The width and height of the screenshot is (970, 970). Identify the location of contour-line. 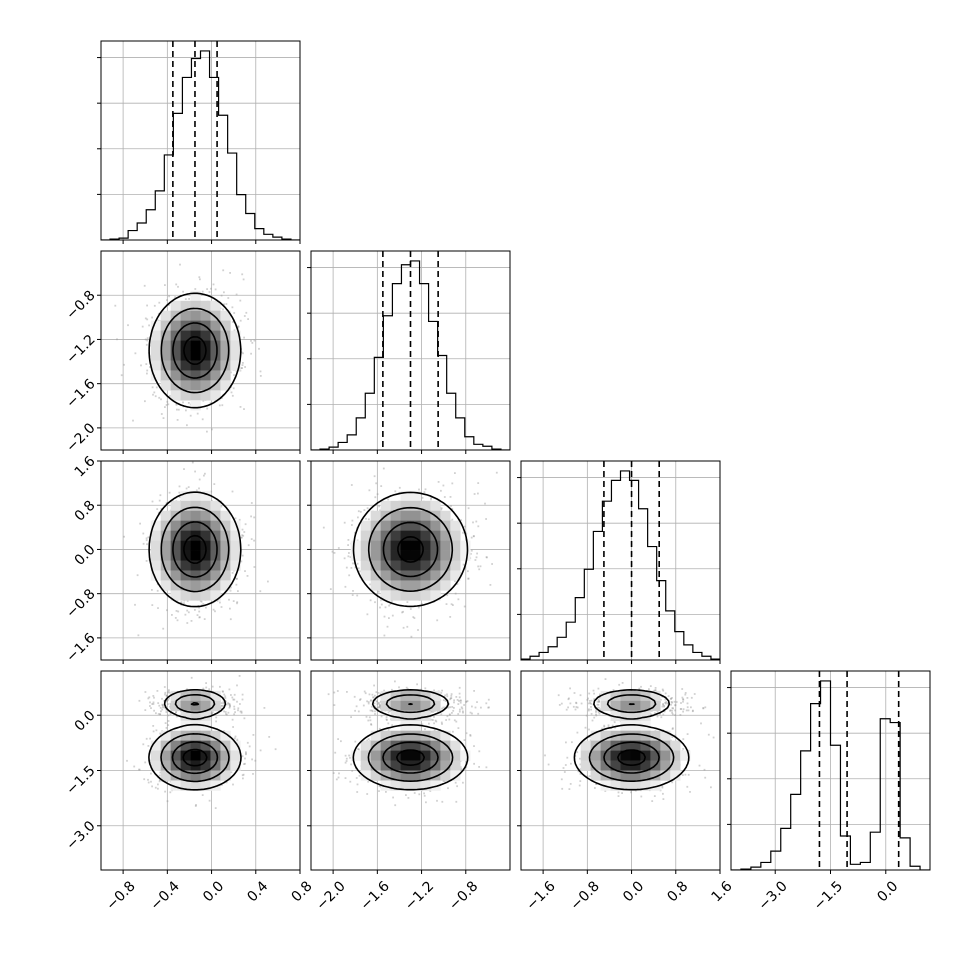
(195, 549).